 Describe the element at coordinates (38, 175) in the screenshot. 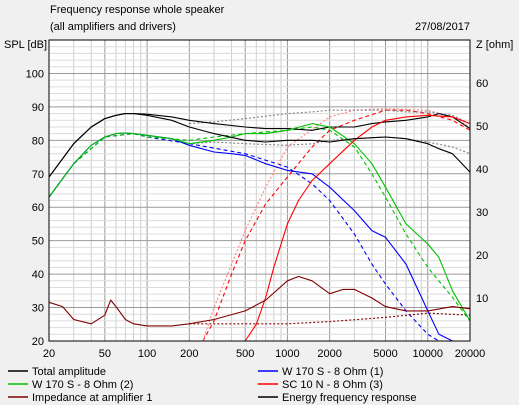

I see `y-left-tick-label: 70` at that location.